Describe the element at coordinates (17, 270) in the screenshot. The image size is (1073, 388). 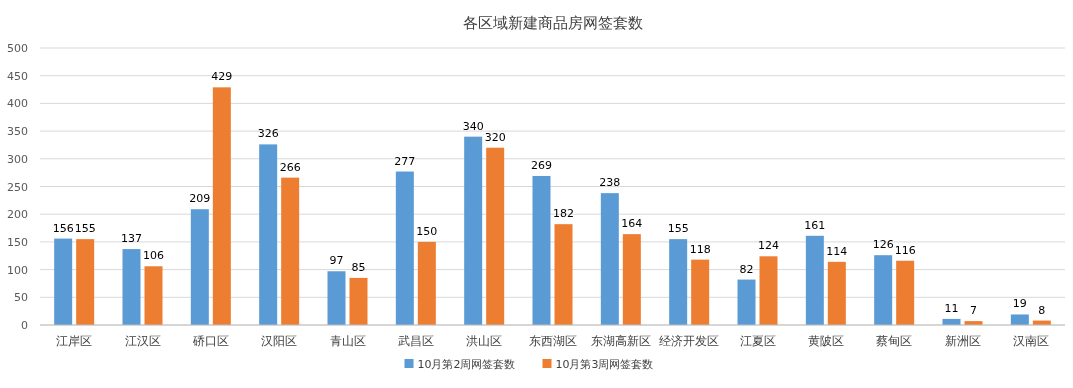
I see `y-tick-label: 100` at that location.